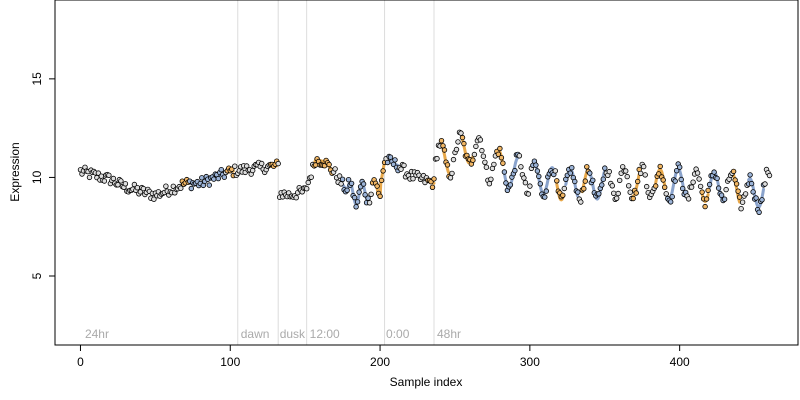 The height and width of the screenshot is (400, 800). What do you see at coordinates (293, 334) in the screenshot?
I see `annotation-label: dusk` at bounding box center [293, 334].